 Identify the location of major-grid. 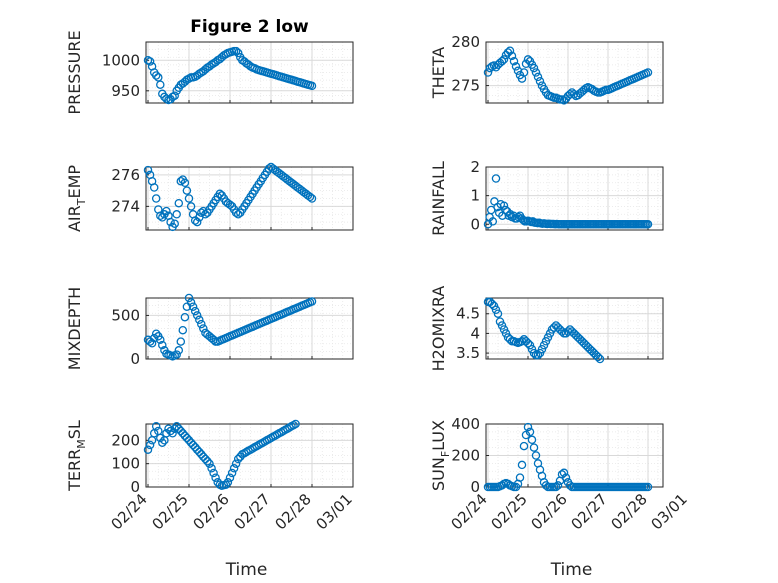
(574, 328).